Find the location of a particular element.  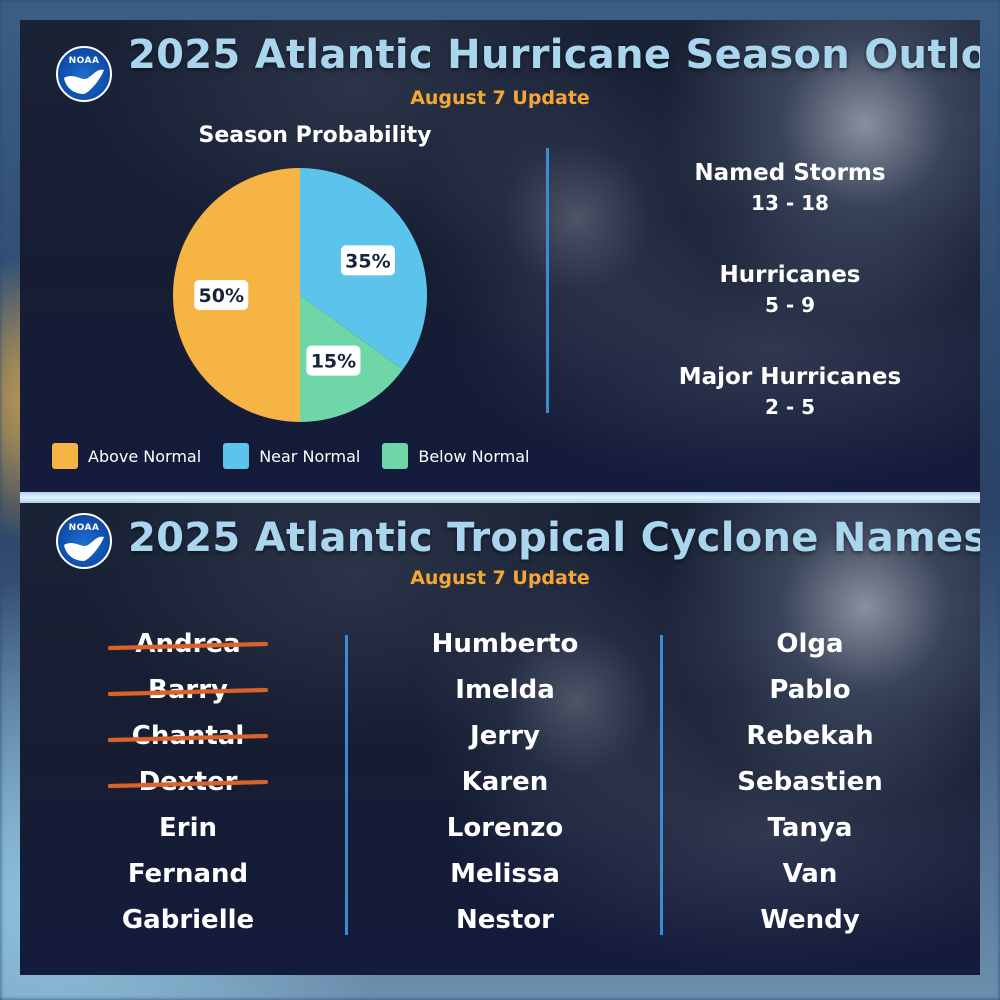

chart-title: Season Probability is located at coordinates (315, 135).